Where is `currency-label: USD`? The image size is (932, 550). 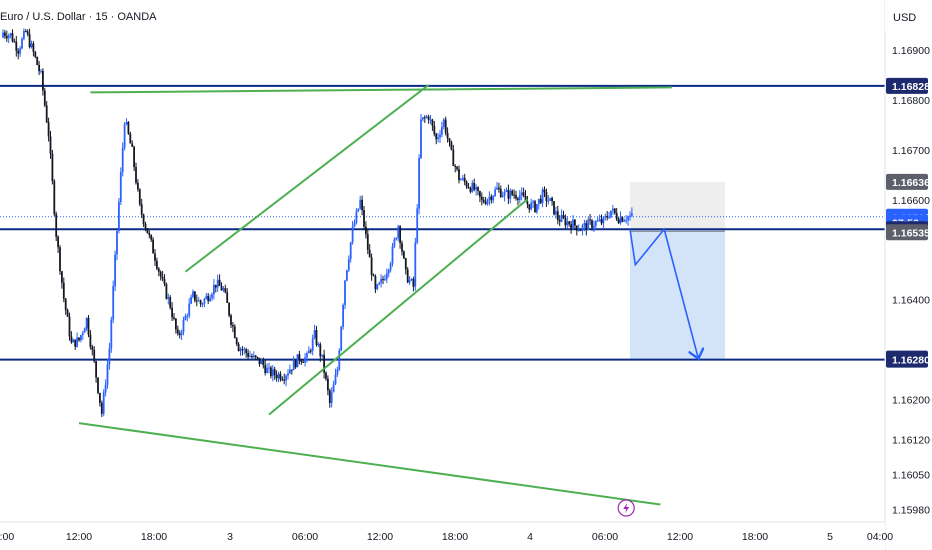
currency-label: USD is located at coordinates (905, 18).